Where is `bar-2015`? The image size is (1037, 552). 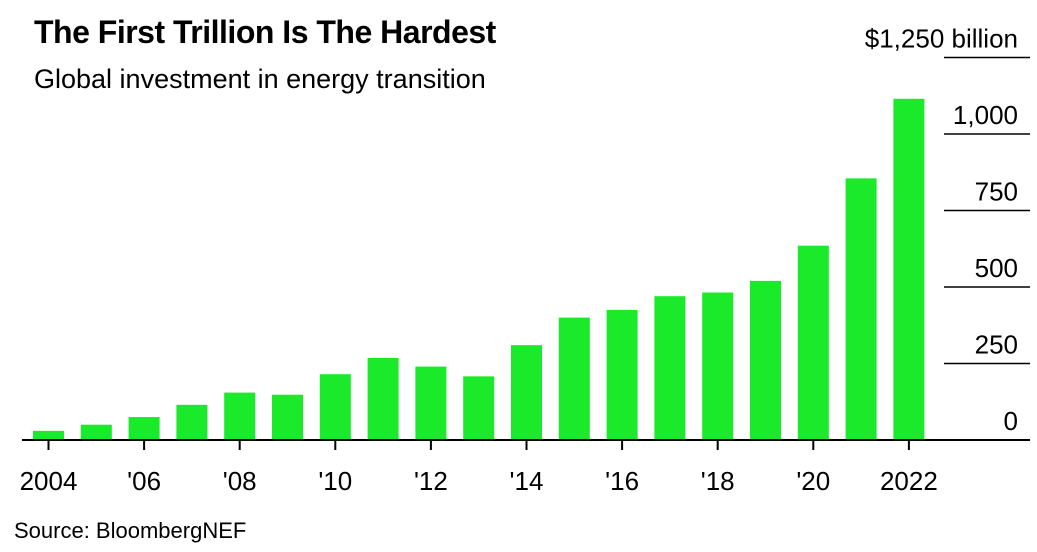
bar-2015 is located at coordinates (574, 378).